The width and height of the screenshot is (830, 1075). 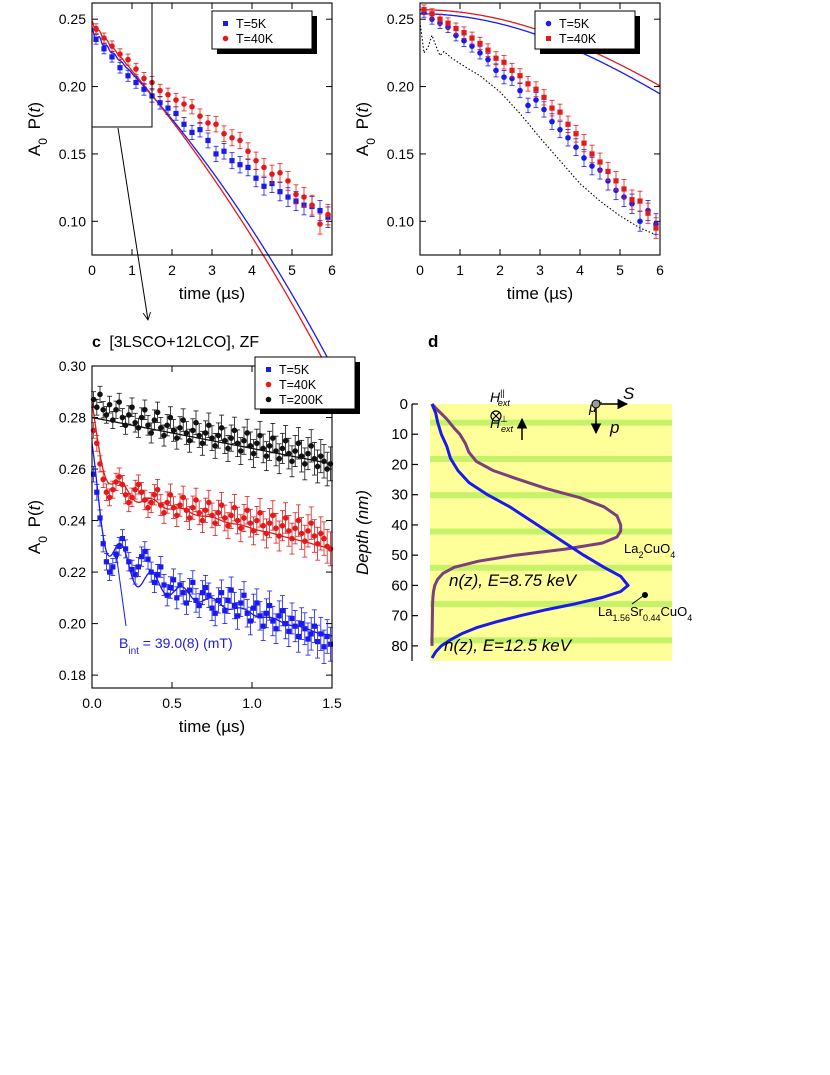 What do you see at coordinates (596, 404) in the screenshot?
I see `muon-icon` at bounding box center [596, 404].